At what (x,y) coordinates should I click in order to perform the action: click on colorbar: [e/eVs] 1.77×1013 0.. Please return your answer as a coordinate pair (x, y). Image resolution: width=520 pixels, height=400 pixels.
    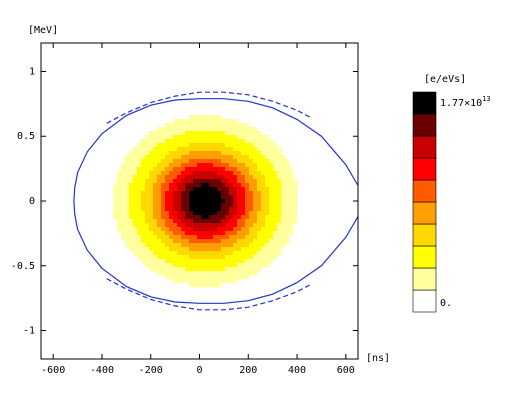
    Looking at the image, I should click on (451, 193).